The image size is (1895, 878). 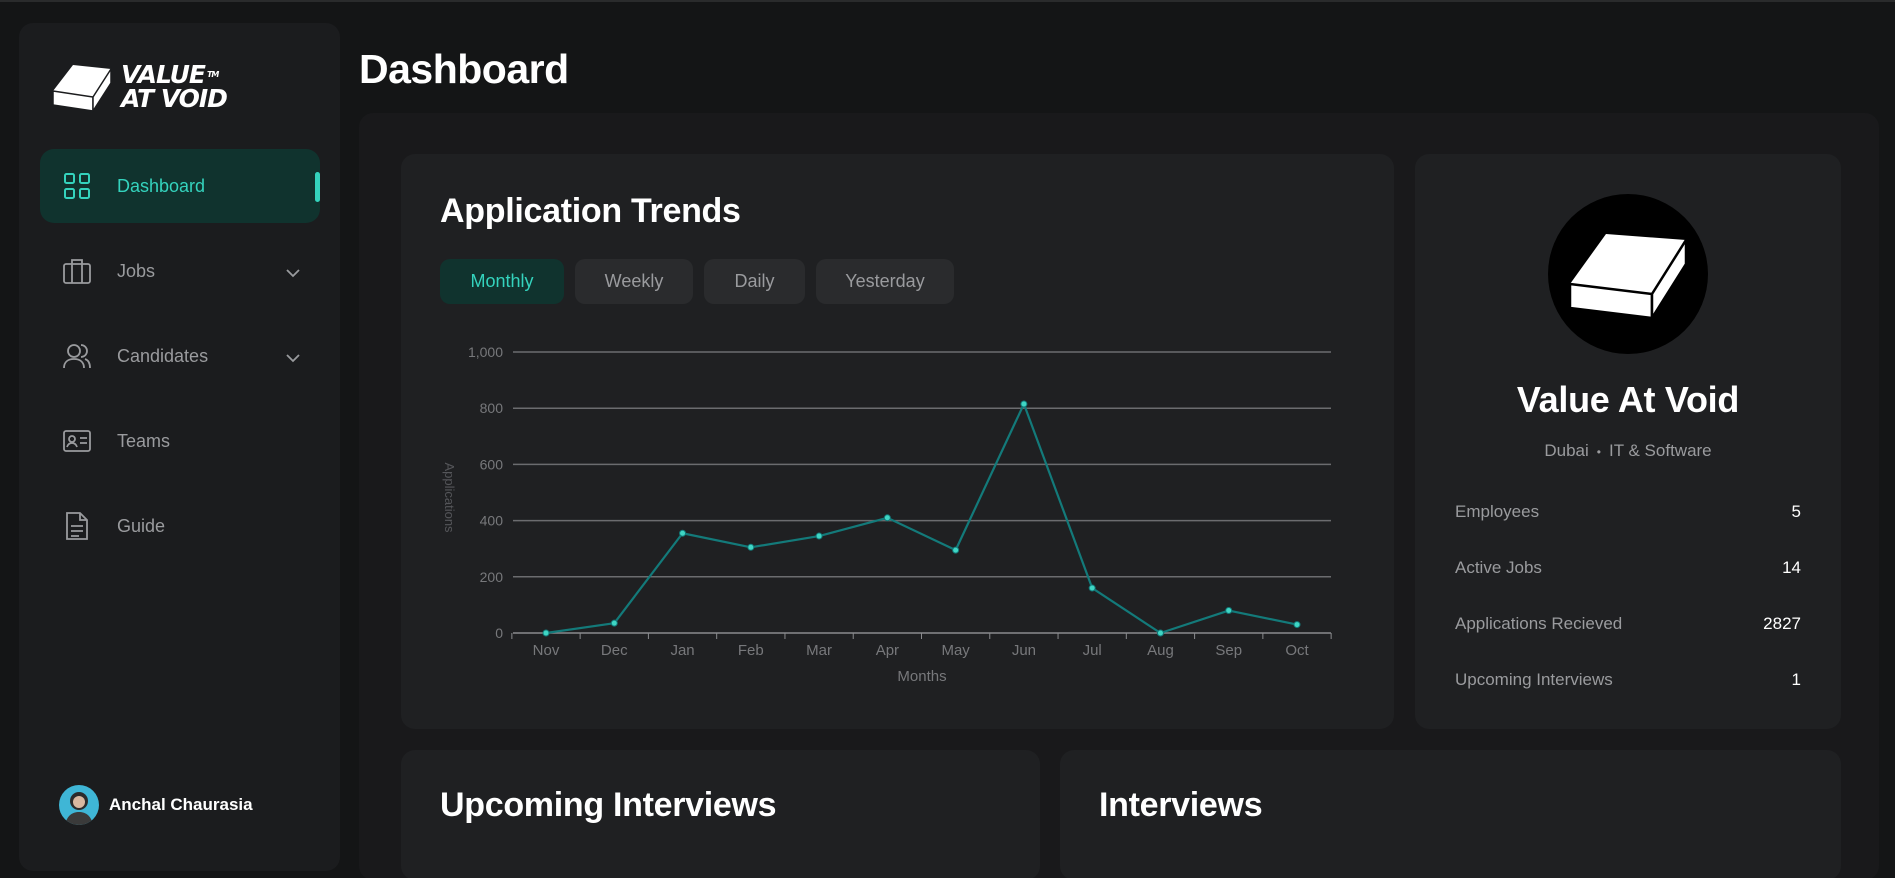 What do you see at coordinates (485, 352) in the screenshot?
I see `y-tick-label: 1,000` at bounding box center [485, 352].